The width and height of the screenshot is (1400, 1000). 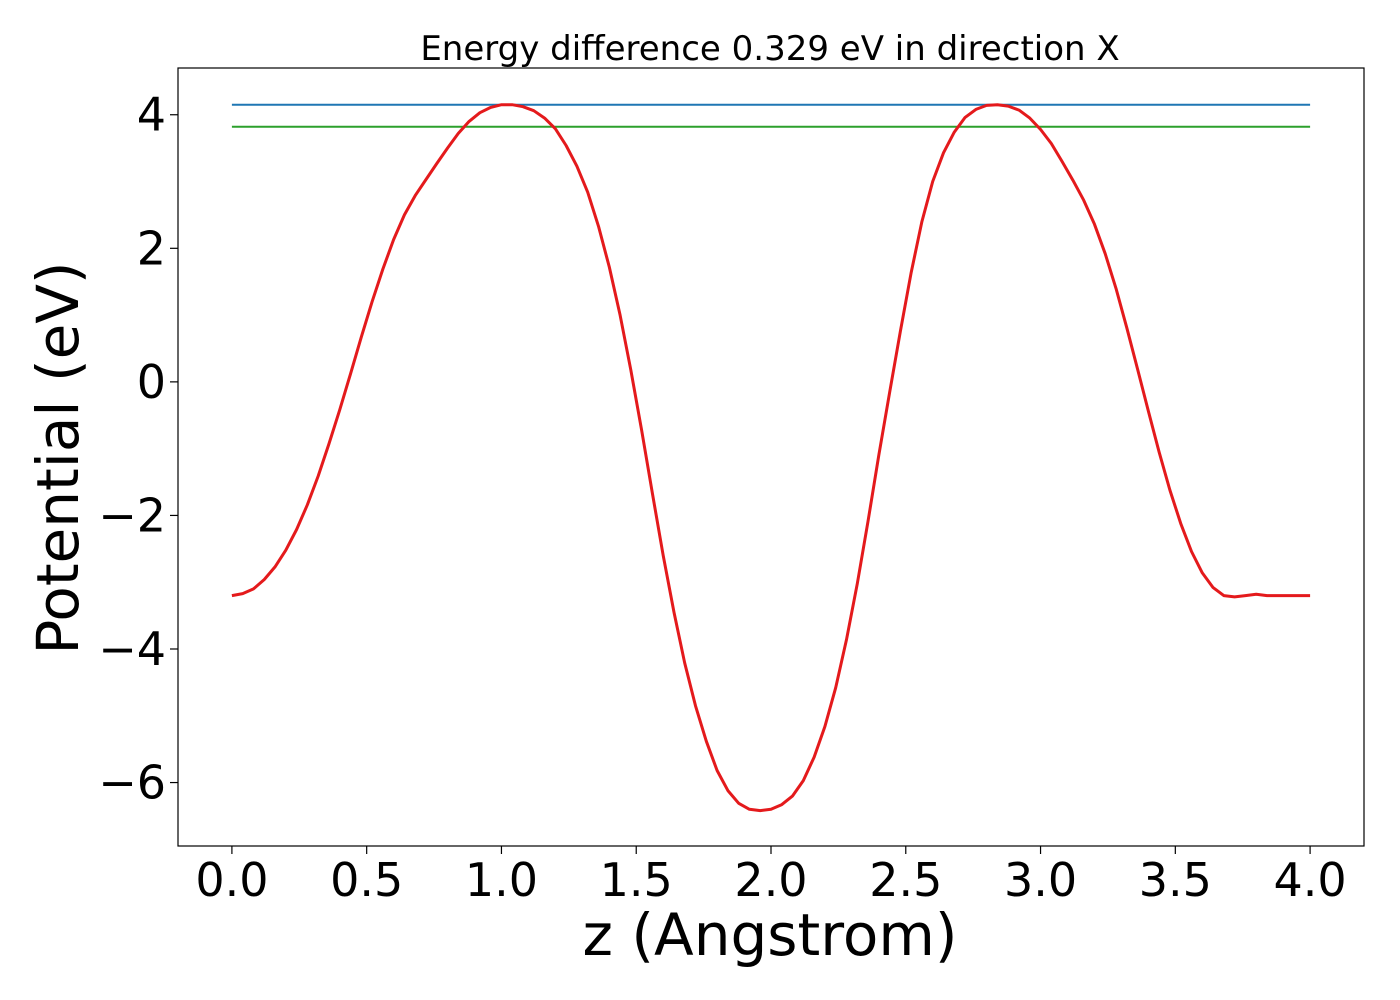 What do you see at coordinates (1310, 880) in the screenshot?
I see `x-tick-label: 4.0` at bounding box center [1310, 880].